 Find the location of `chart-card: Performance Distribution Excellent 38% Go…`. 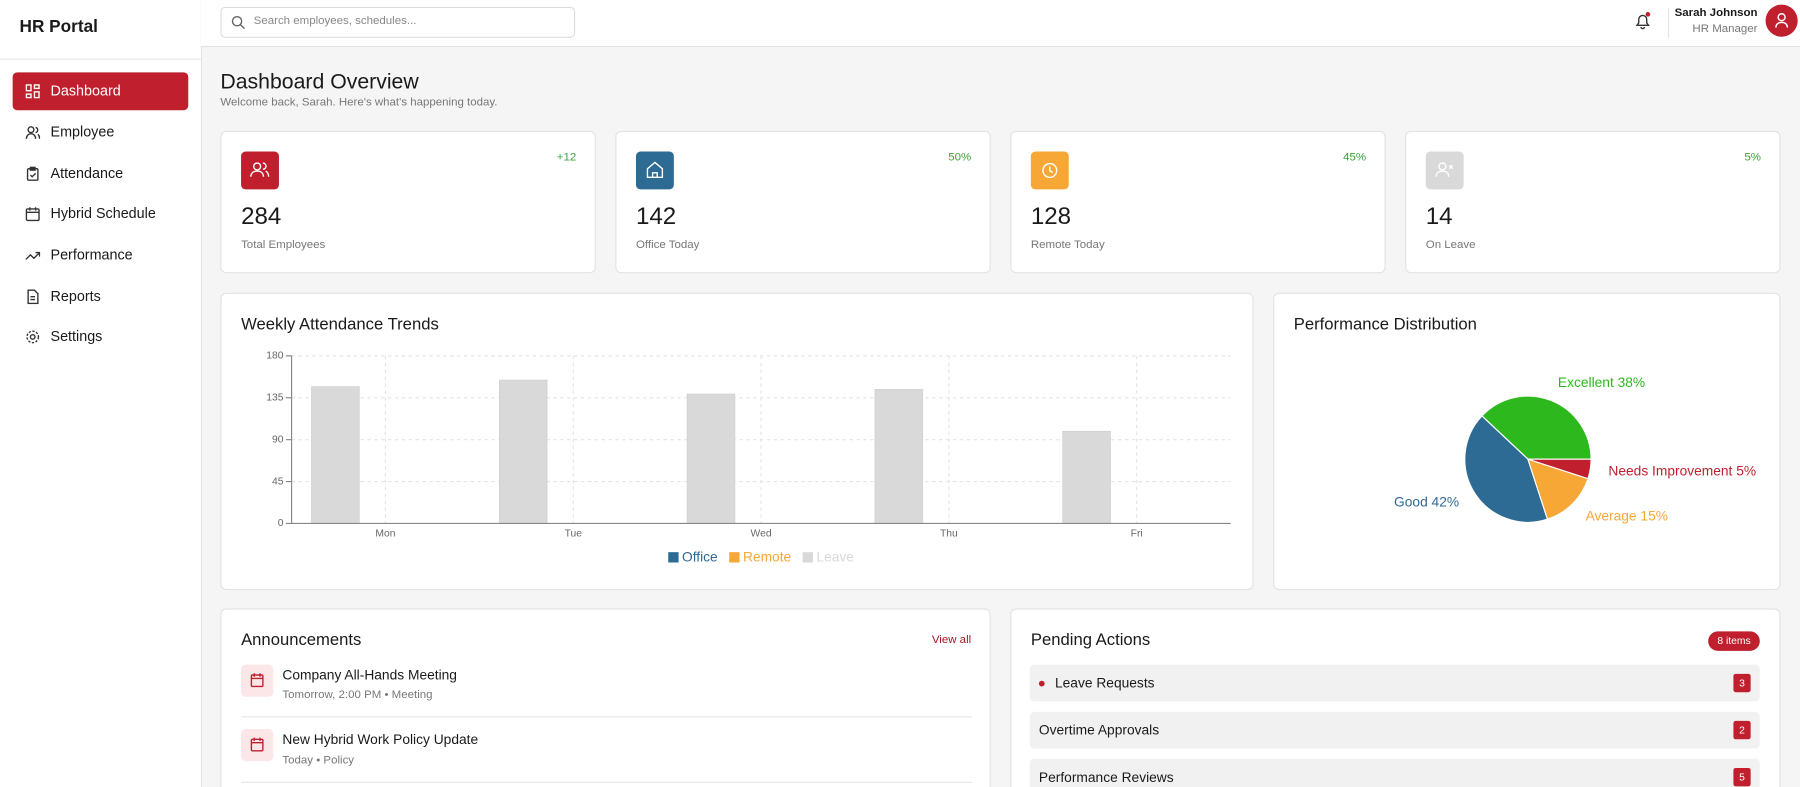

chart-card: Performance Distribution Excellent 38% Go… is located at coordinates (1527, 441).